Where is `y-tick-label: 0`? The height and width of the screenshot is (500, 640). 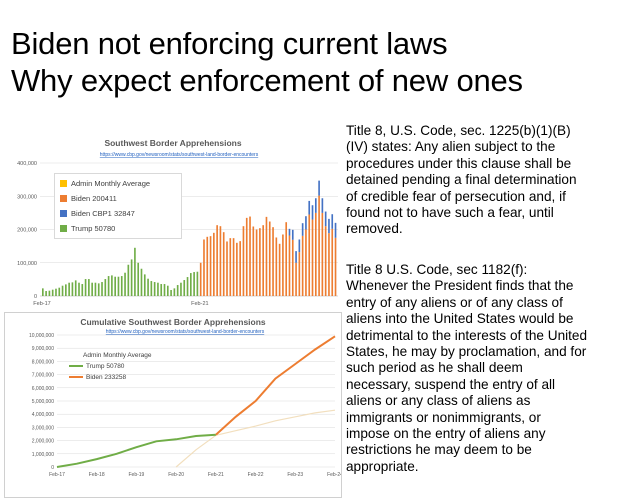 y-tick-label: 0 is located at coordinates (52, 468).